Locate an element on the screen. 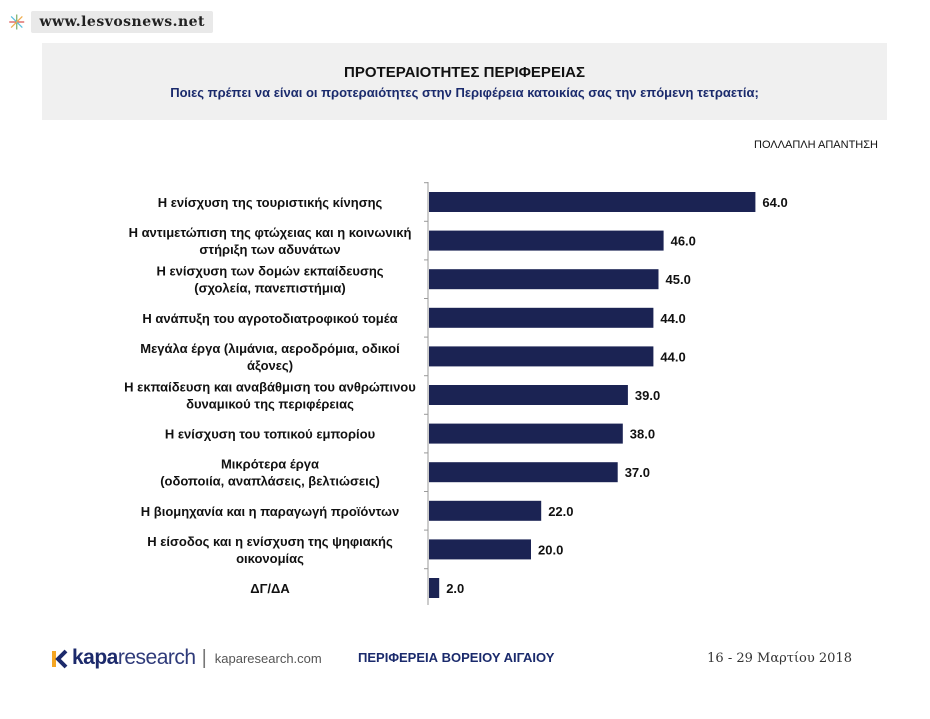 This screenshot has width=930, height=719. kapa-url: kaparesearch.com is located at coordinates (268, 658).